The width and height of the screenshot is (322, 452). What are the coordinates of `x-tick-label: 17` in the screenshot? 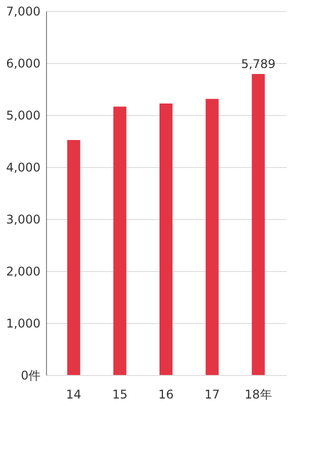 It's located at (212, 395).